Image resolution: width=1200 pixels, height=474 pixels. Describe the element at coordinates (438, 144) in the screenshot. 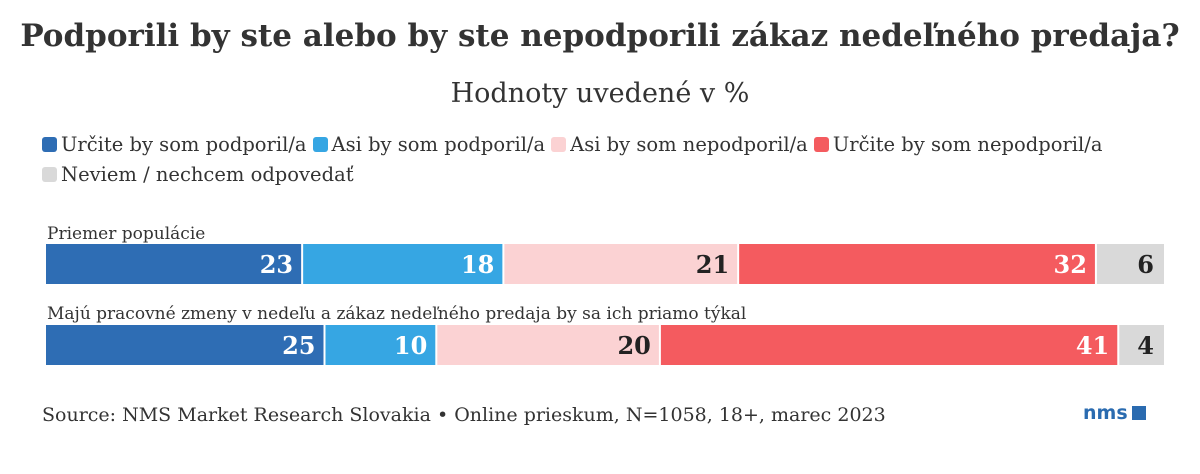

I see `legend-label: Asi by som podporil/a` at that location.